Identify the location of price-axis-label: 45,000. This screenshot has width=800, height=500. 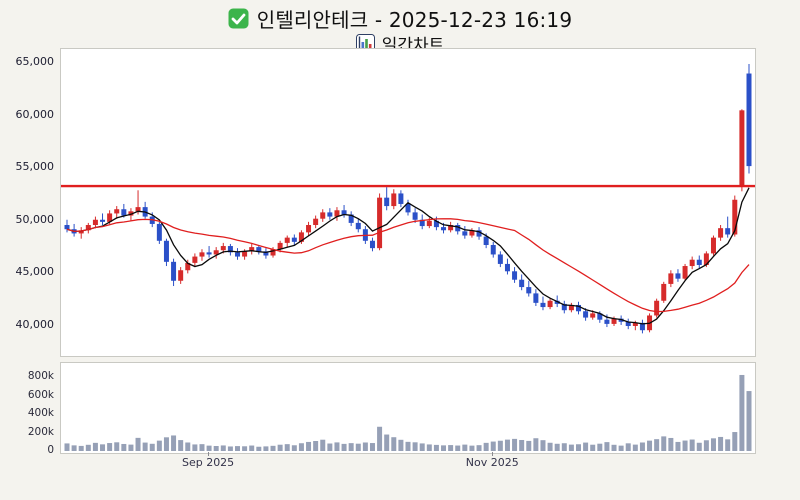
(35, 272).